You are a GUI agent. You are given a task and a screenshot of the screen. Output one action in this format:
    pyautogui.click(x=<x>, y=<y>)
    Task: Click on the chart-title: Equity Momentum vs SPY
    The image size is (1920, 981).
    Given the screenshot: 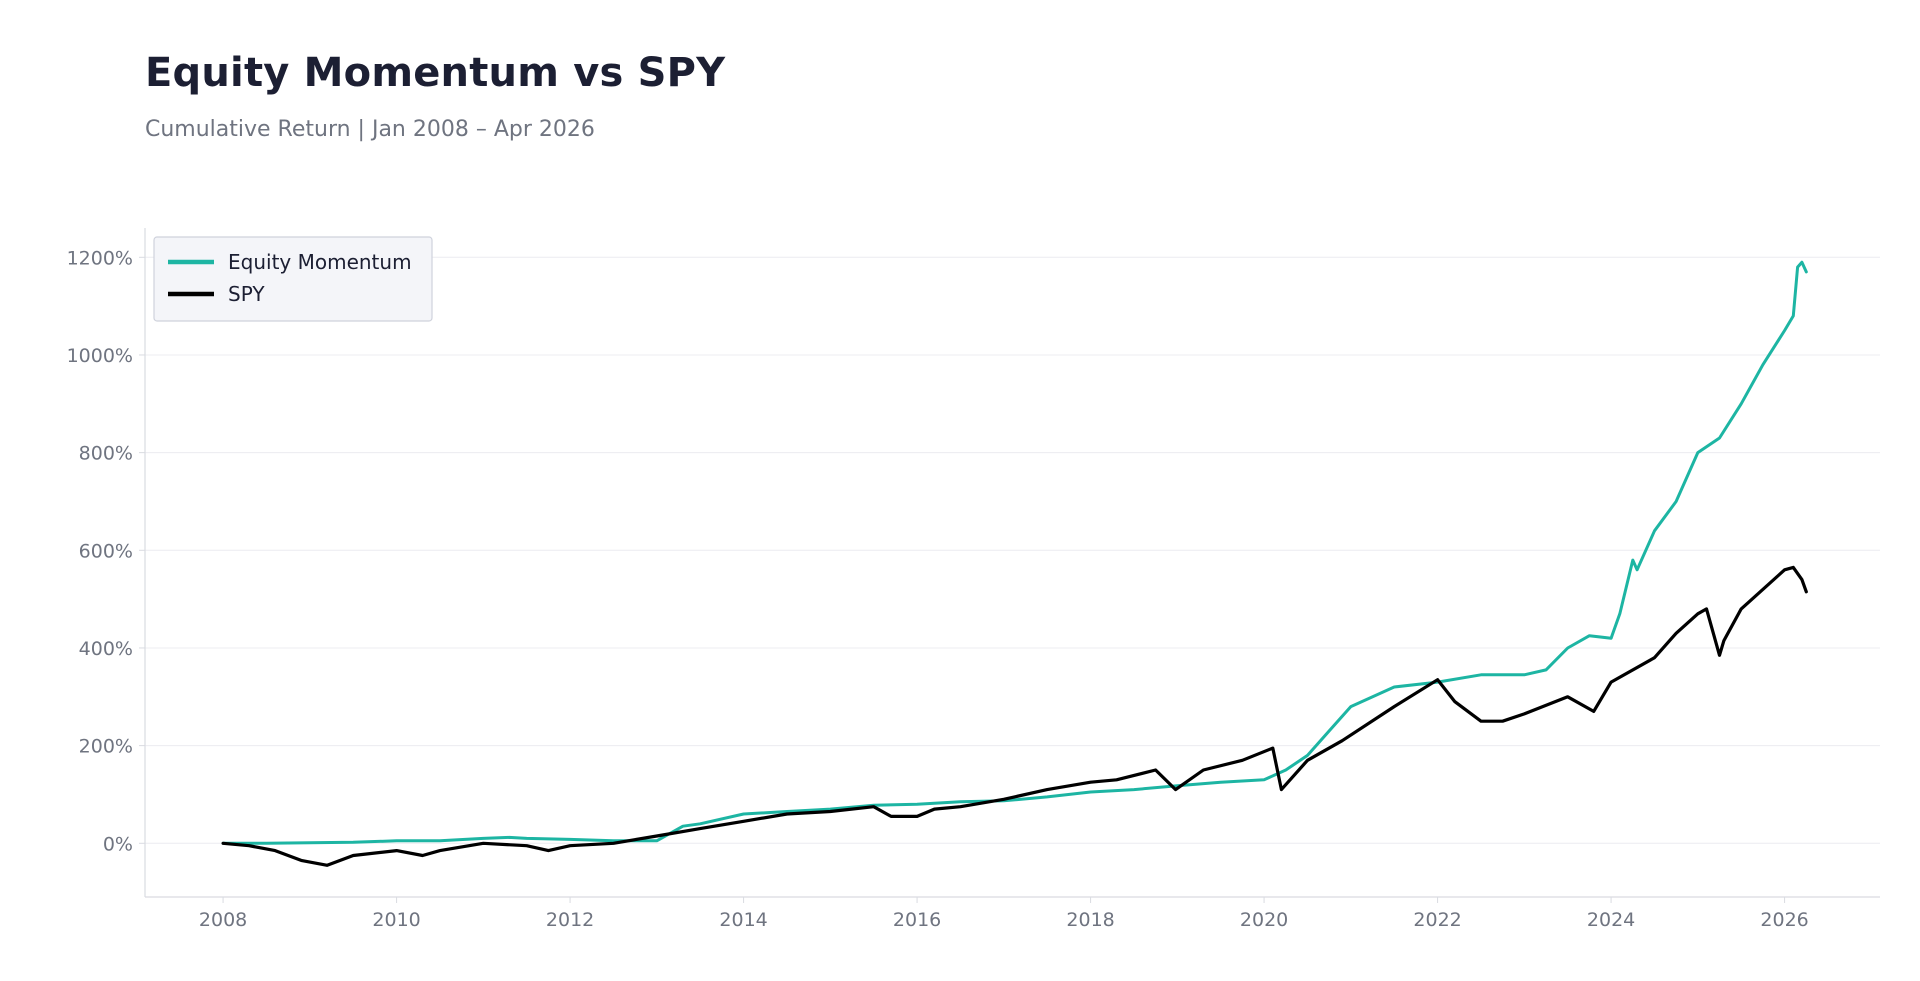 What is the action you would take?
    pyautogui.click(x=435, y=73)
    